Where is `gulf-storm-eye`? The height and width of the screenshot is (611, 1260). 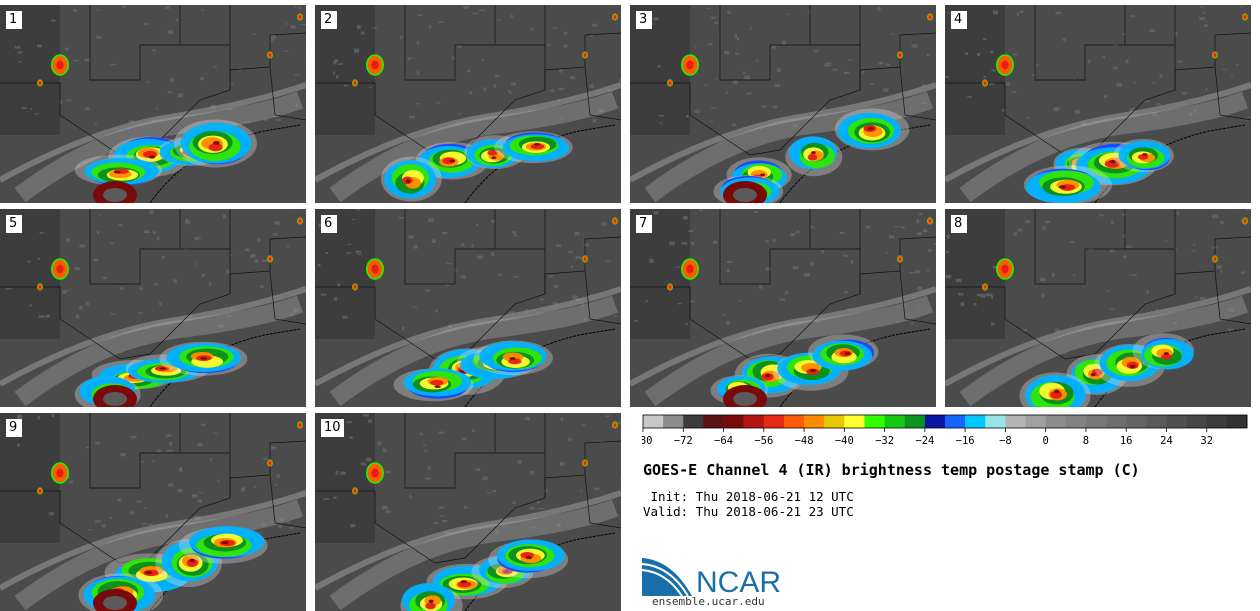
gulf-storm-eye is located at coordinates (115, 399).